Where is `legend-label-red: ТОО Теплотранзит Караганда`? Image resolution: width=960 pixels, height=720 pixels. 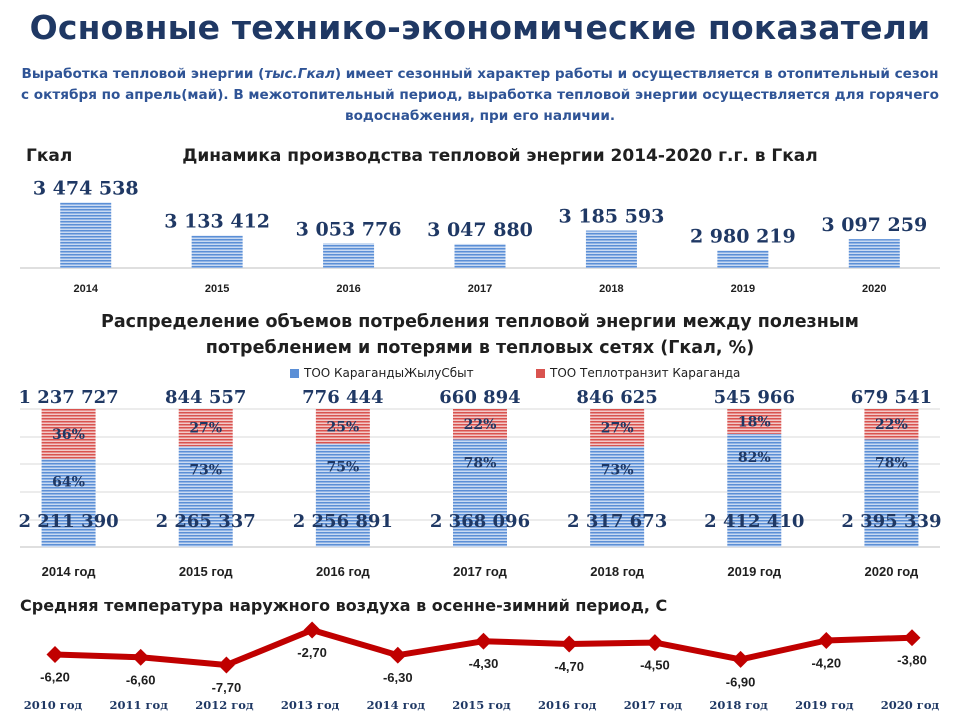
legend-label-red: ТОО Теплотранзит Караганда is located at coordinates (645, 373).